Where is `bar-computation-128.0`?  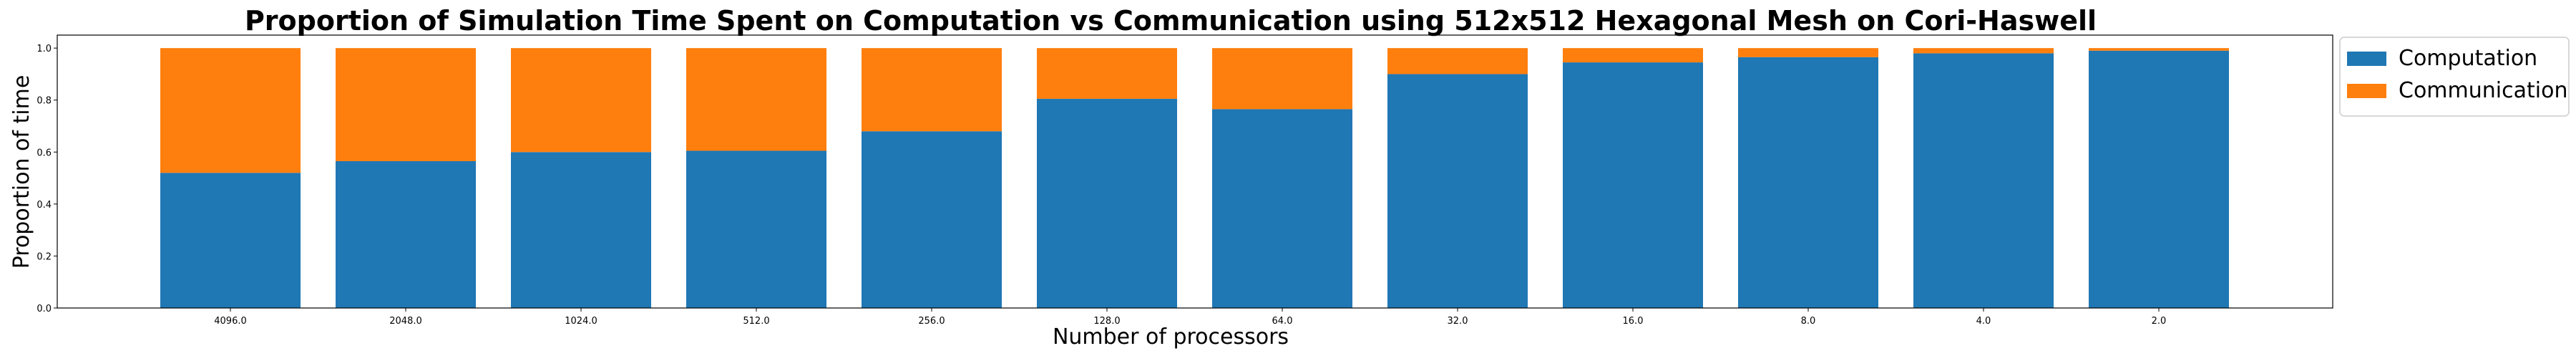 bar-computation-128.0 is located at coordinates (1107, 203).